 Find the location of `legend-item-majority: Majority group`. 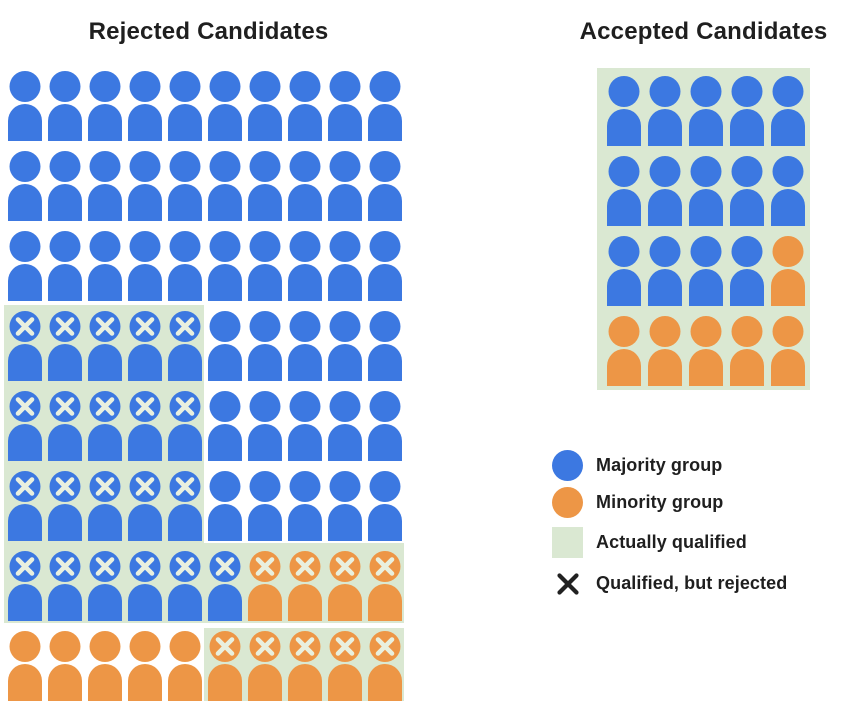

legend-item-majority: Majority group is located at coordinates (637, 465).